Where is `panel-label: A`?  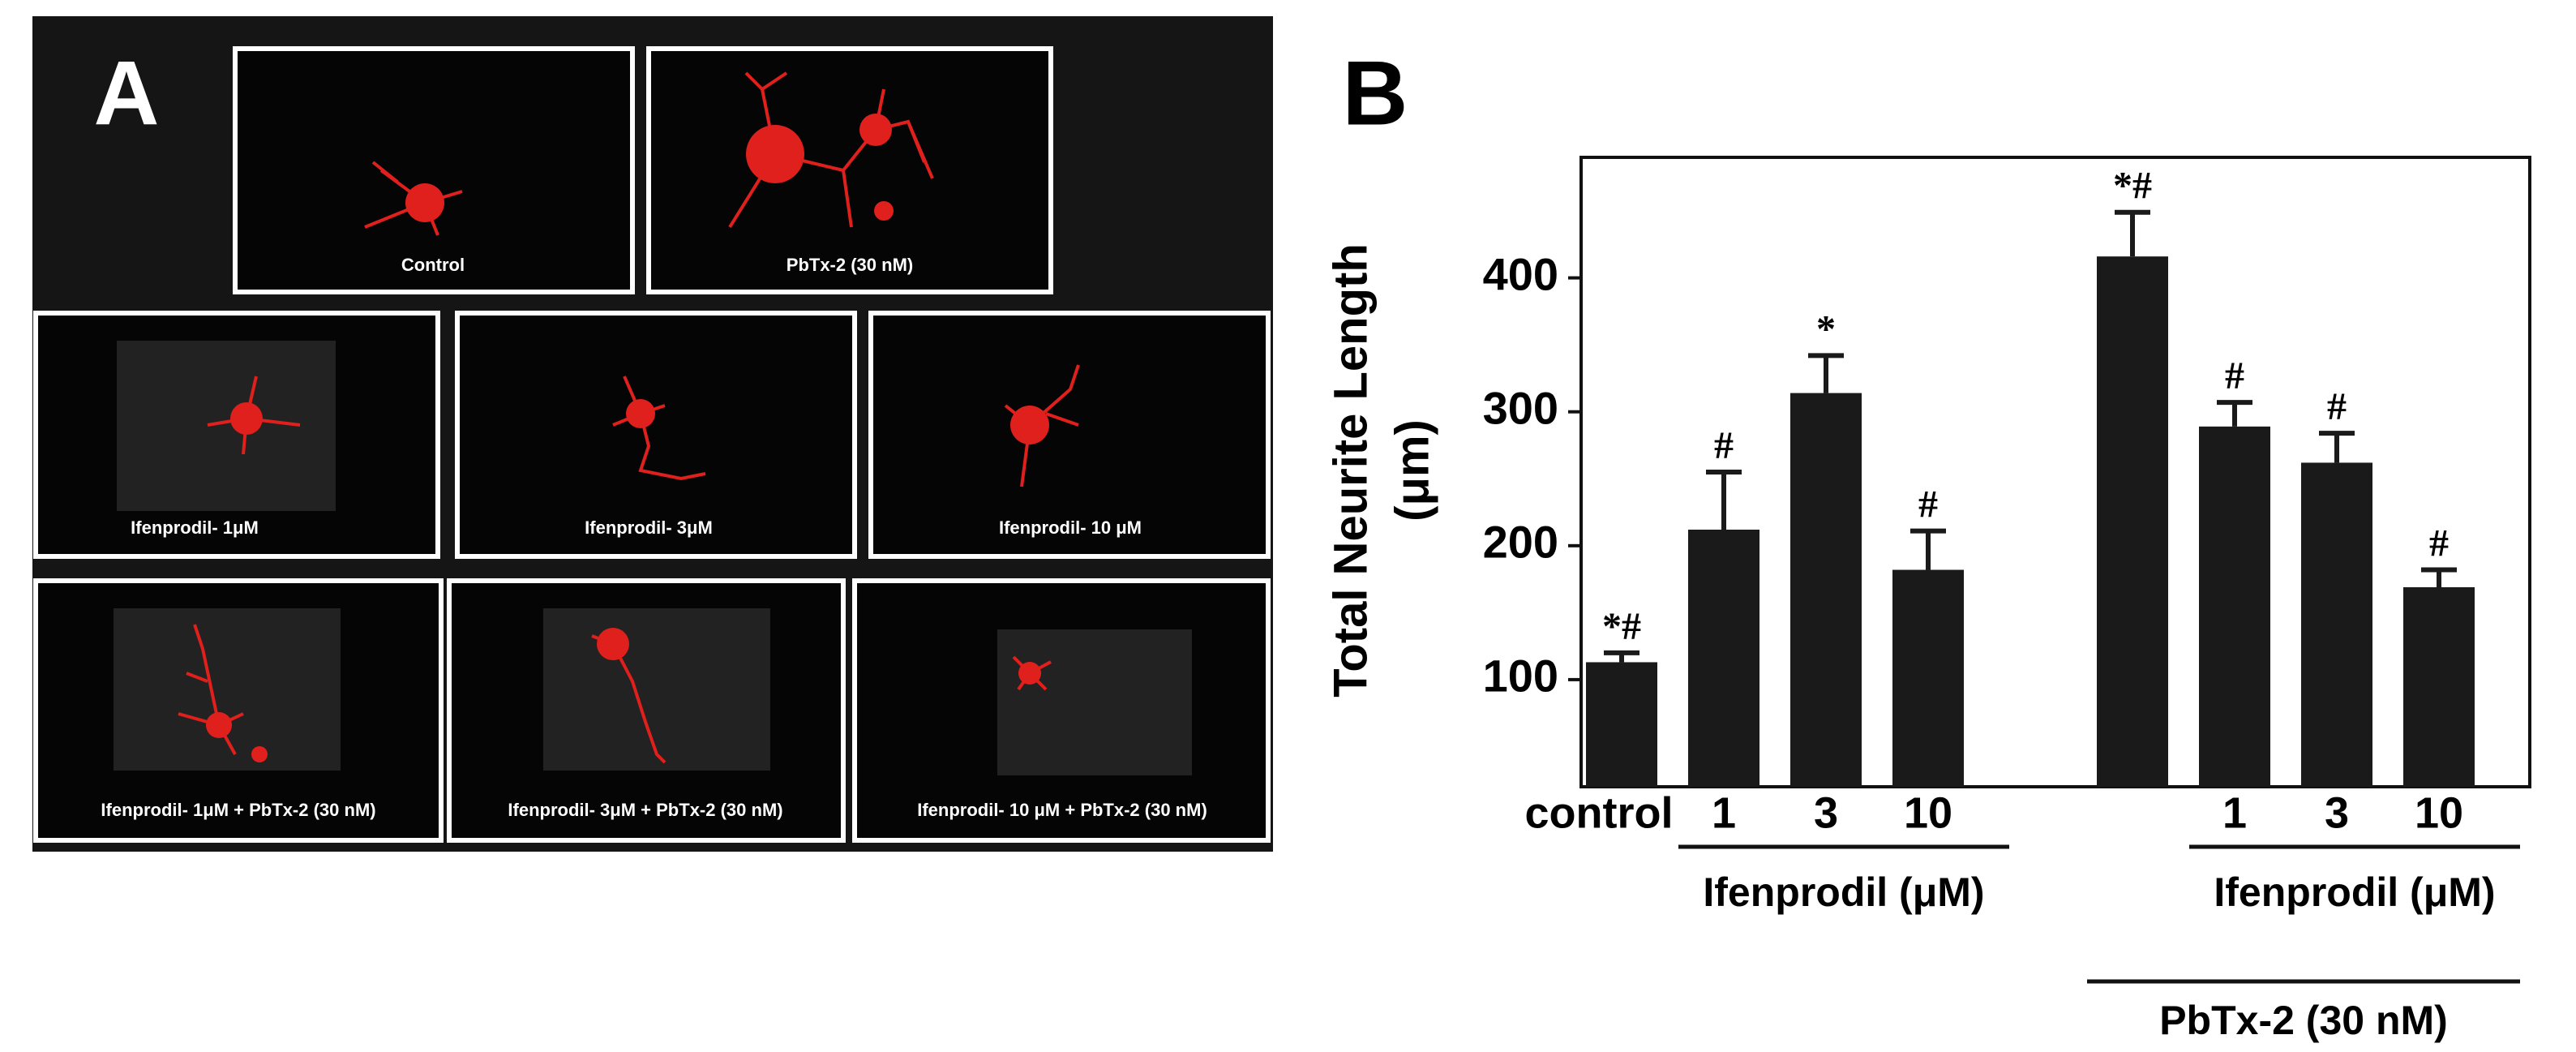
panel-label: A is located at coordinates (127, 93).